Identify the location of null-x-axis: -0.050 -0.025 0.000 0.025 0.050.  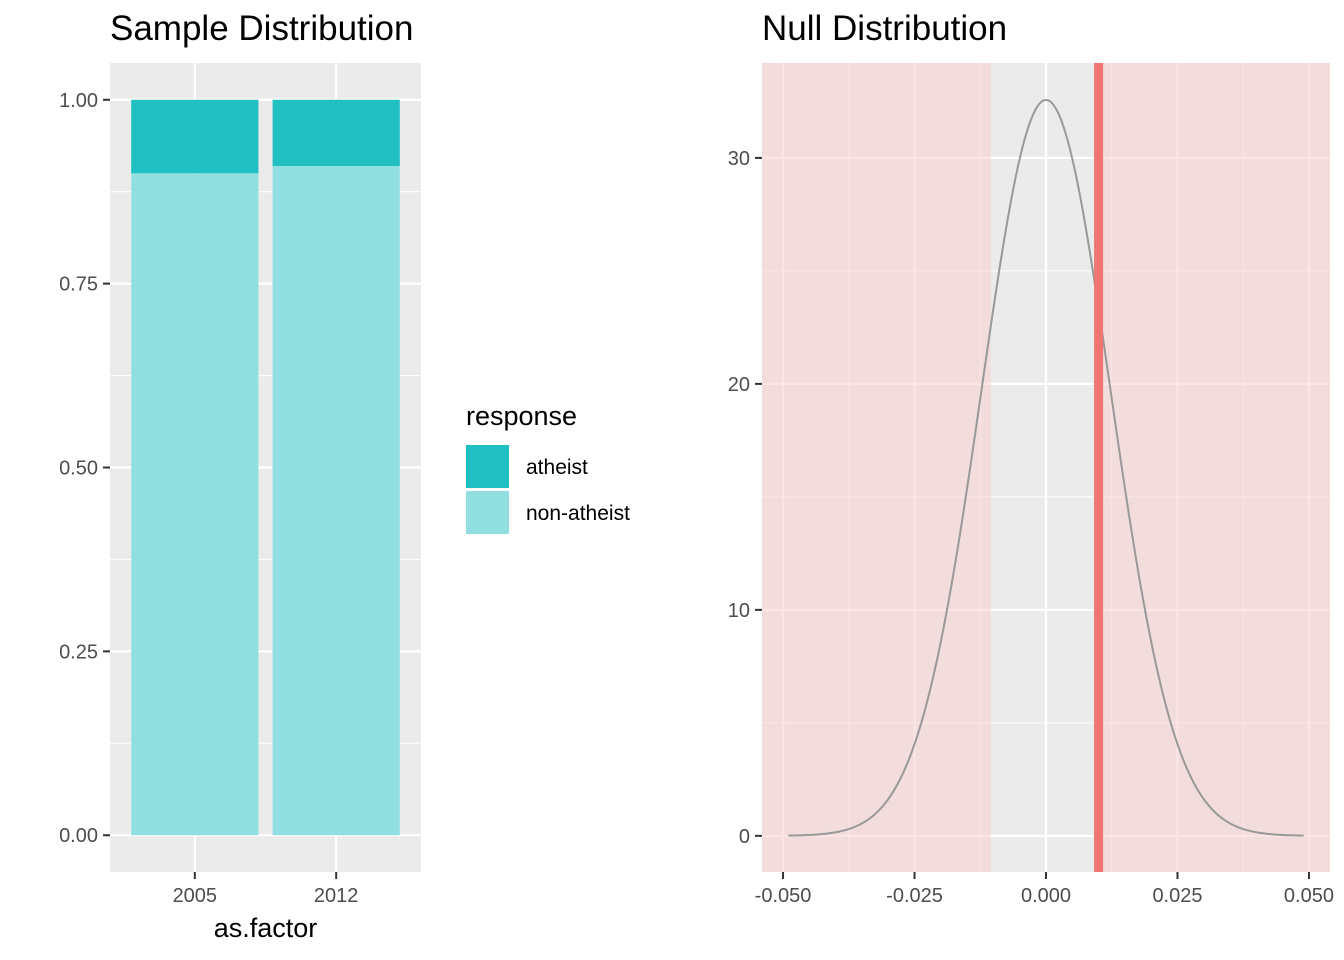
(1044, 889).